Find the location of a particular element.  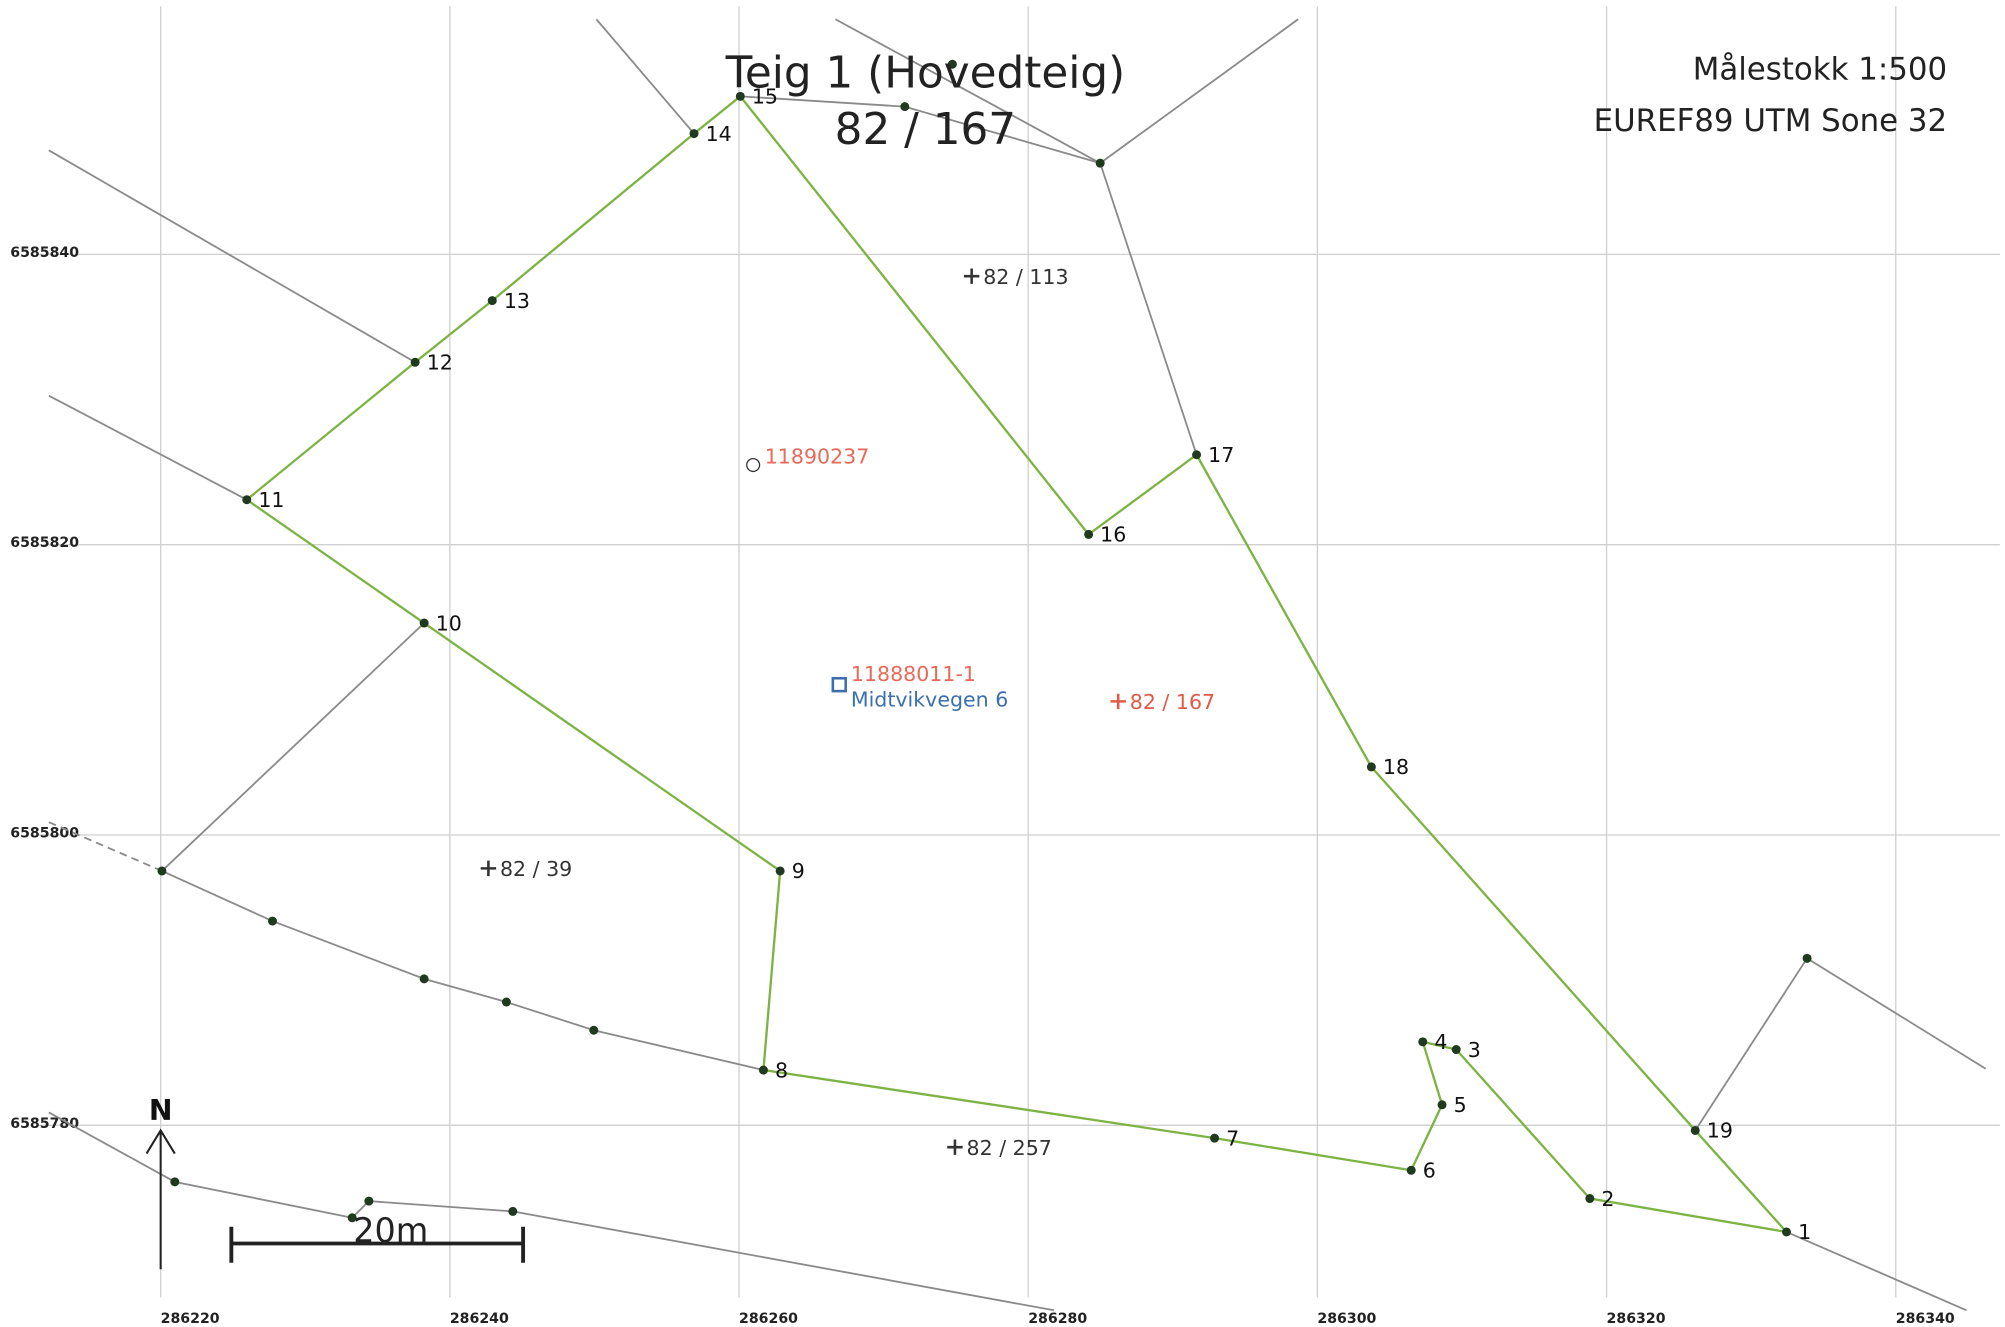

parcel-label: 82 / 113 is located at coordinates (1025, 277).